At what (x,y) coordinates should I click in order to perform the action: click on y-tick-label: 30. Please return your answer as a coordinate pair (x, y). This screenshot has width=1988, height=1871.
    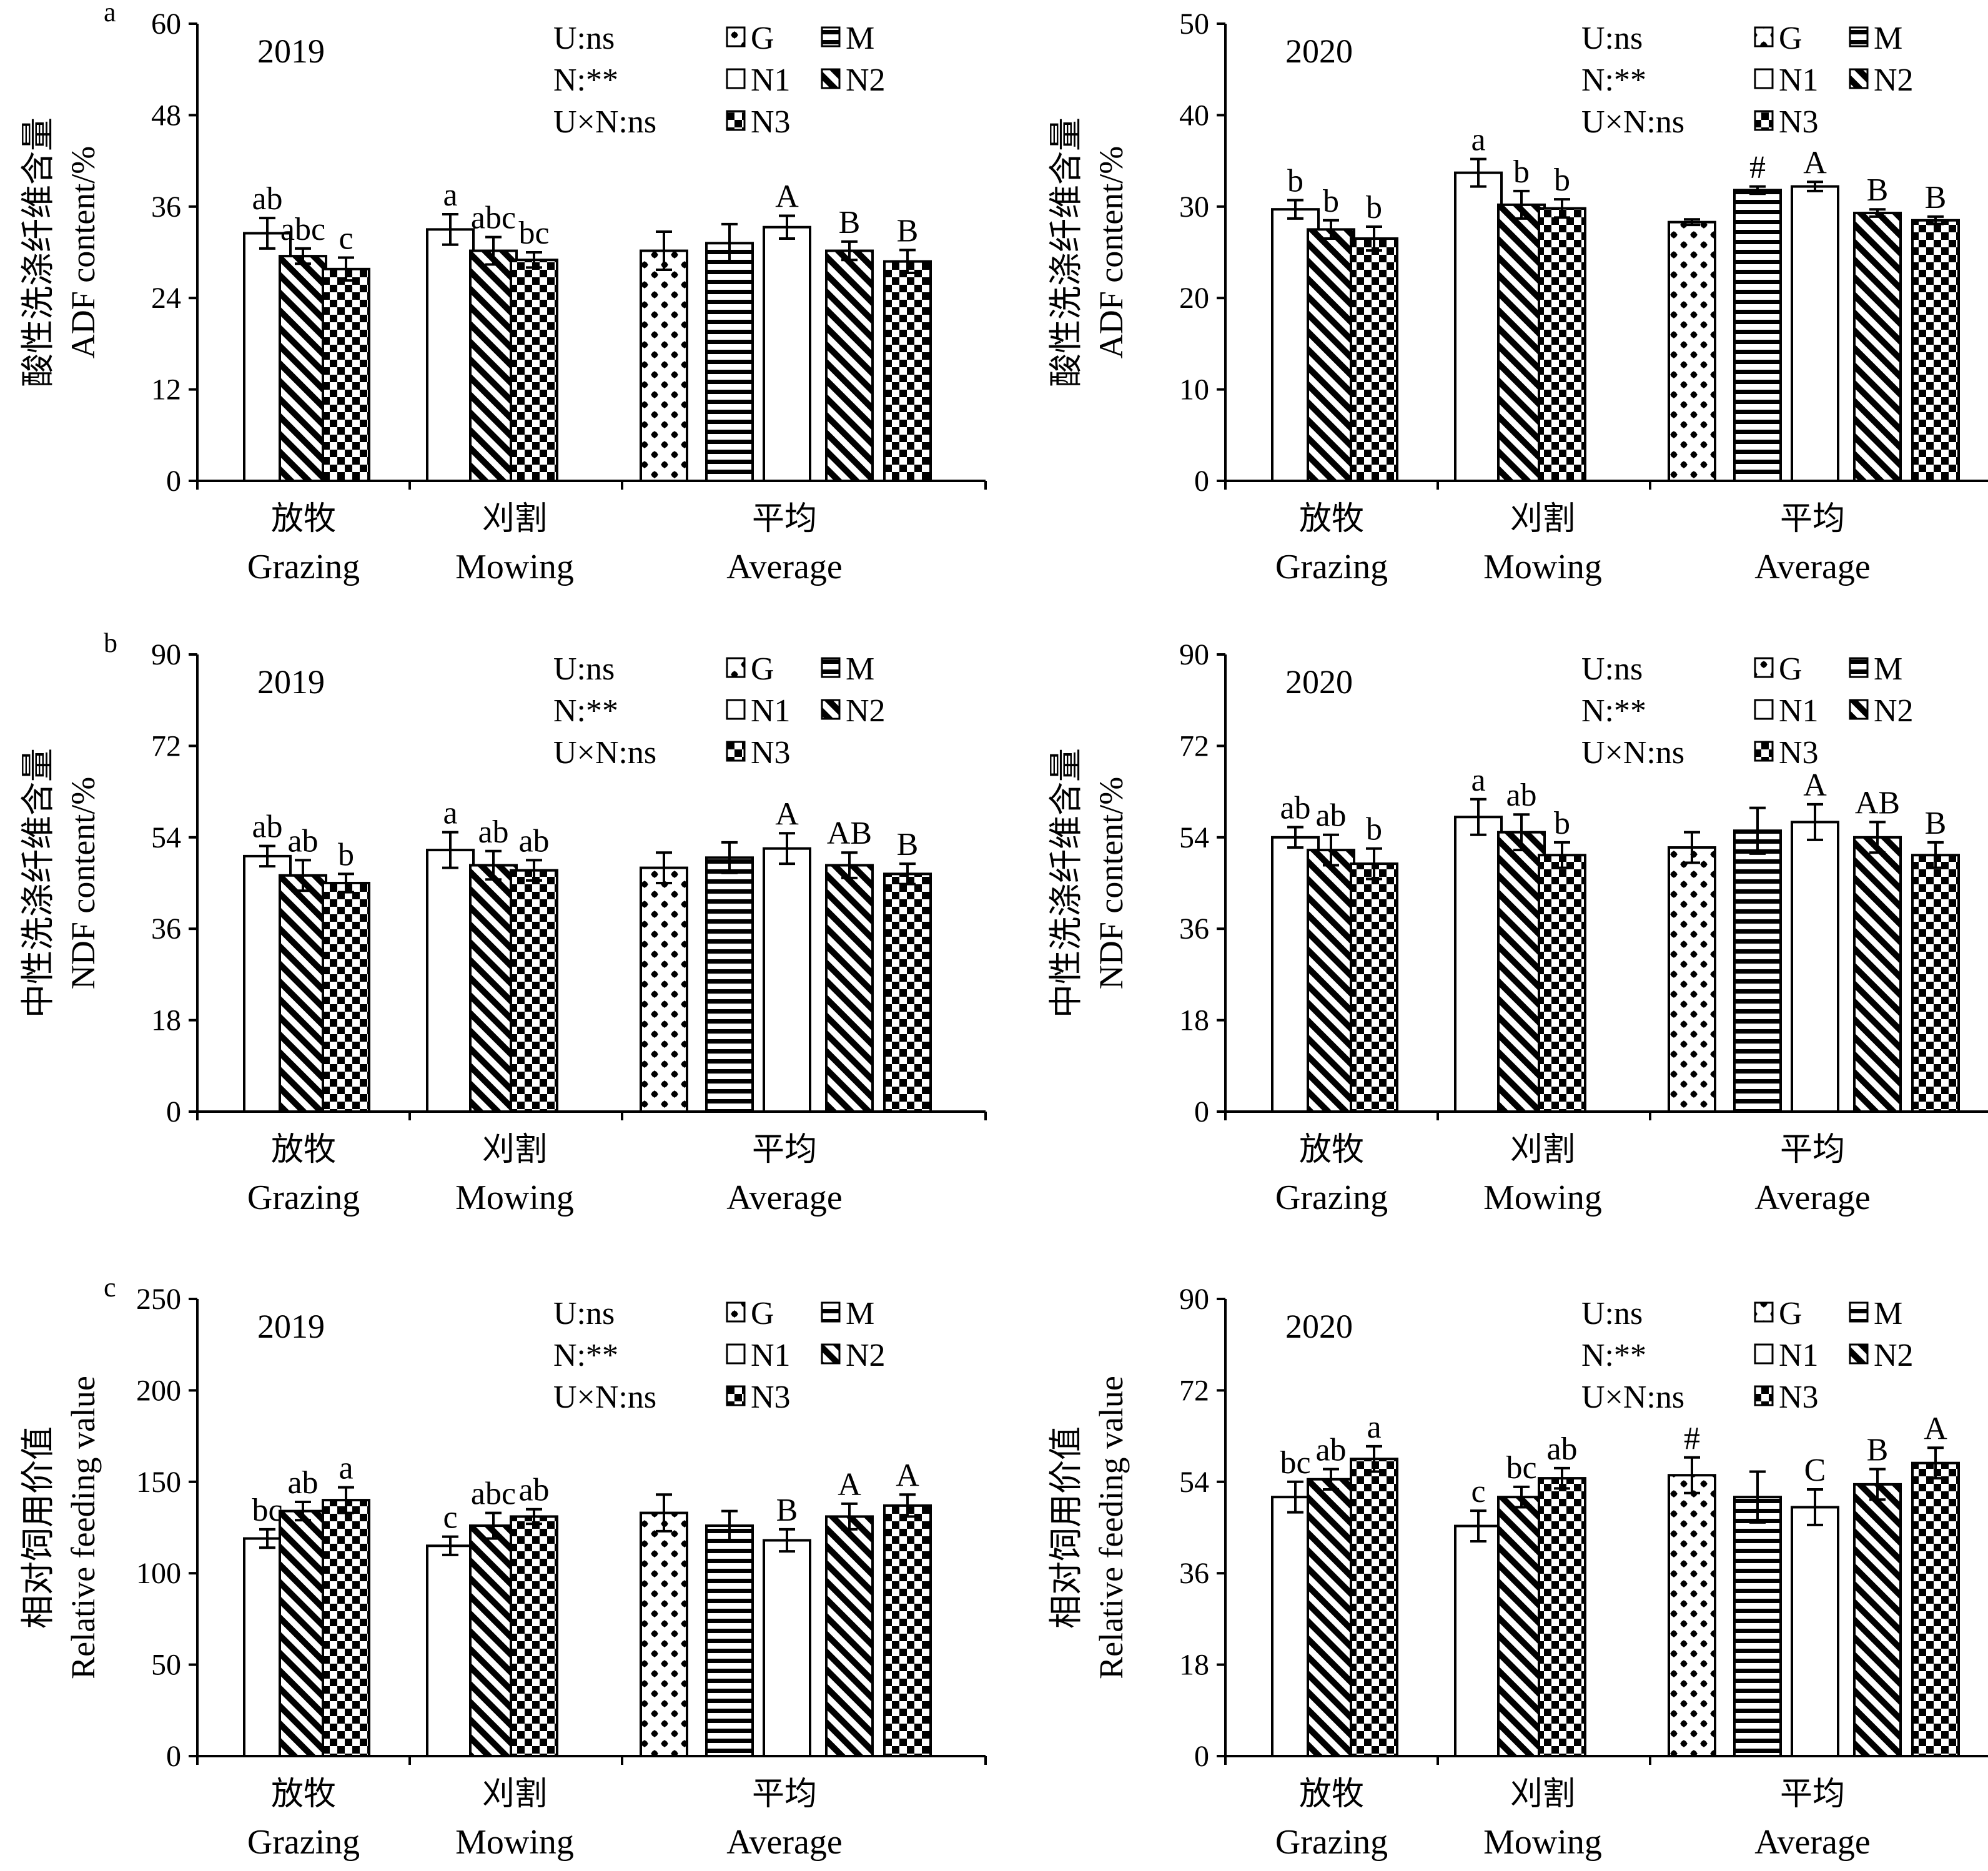
    Looking at the image, I should click on (1194, 207).